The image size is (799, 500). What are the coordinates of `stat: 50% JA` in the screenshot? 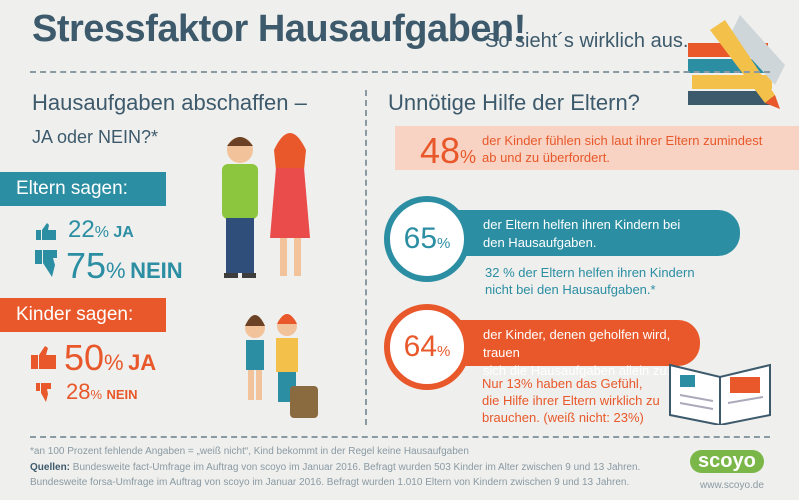 It's located at (110, 358).